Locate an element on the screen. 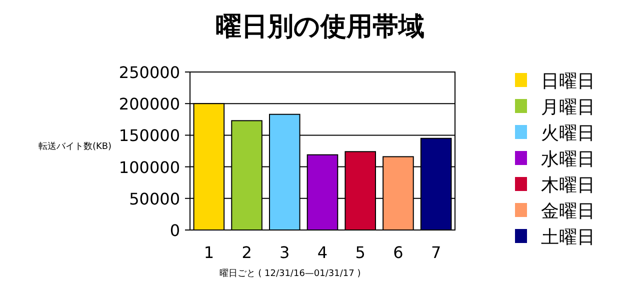  legend-label: 水曜日 is located at coordinates (568, 159).